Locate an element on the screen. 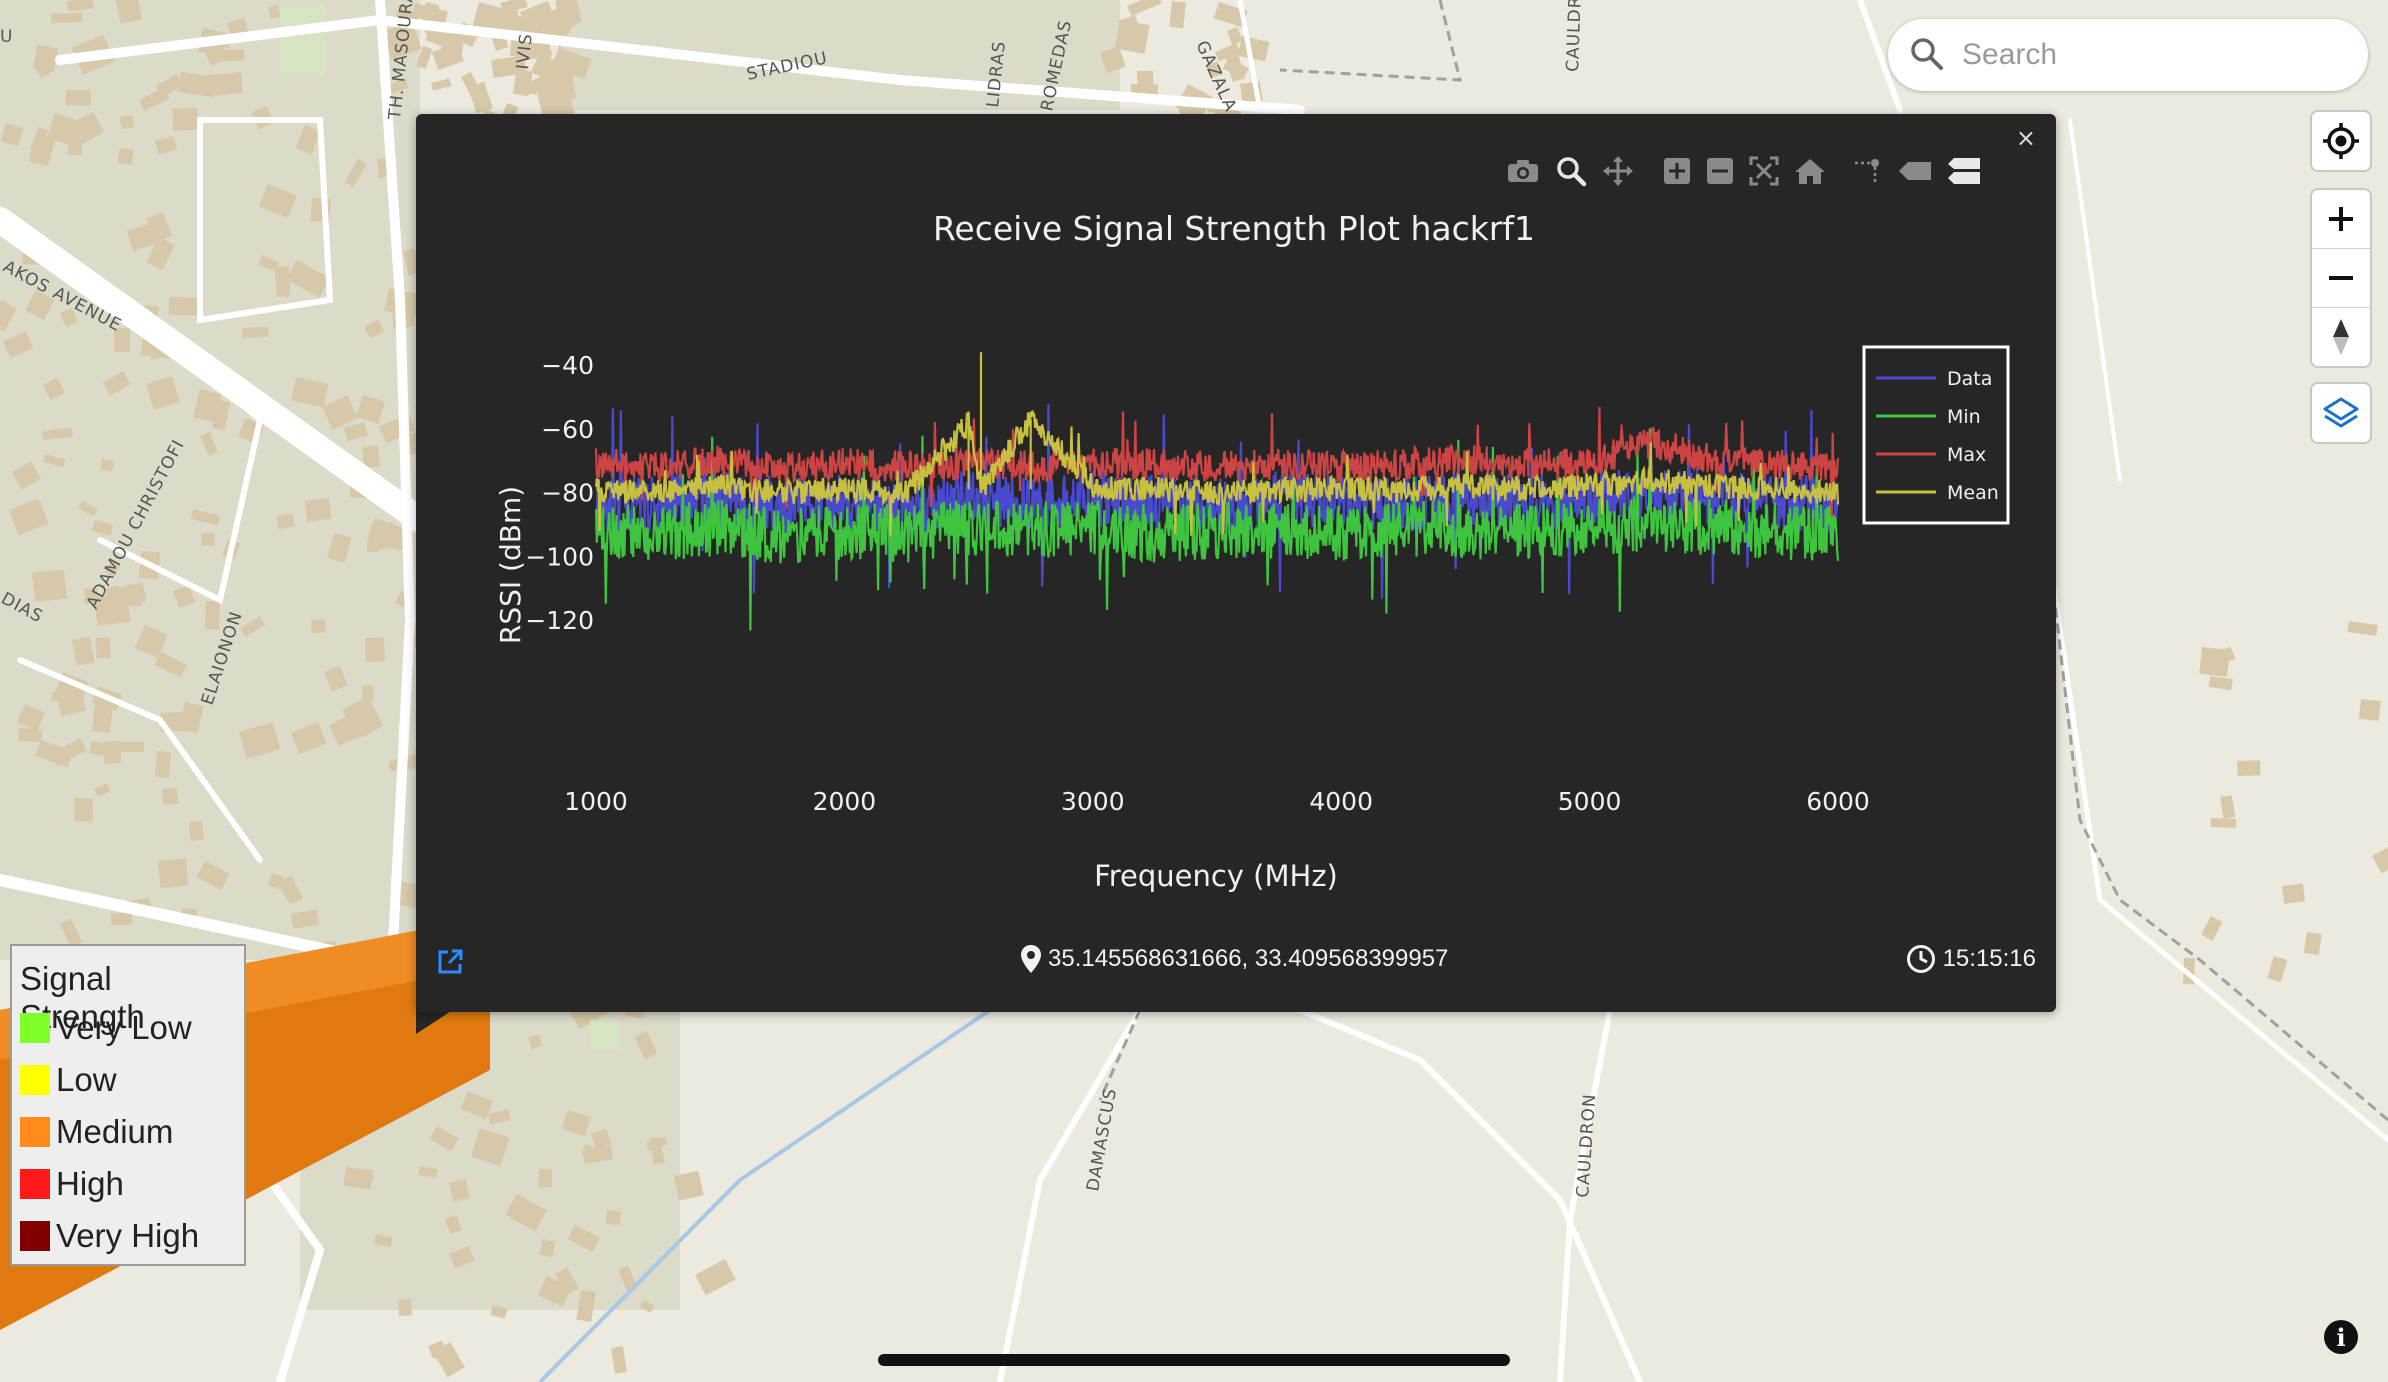 Image resolution: width=2388 pixels, height=1382 pixels. compass-button is located at coordinates (2341, 337).